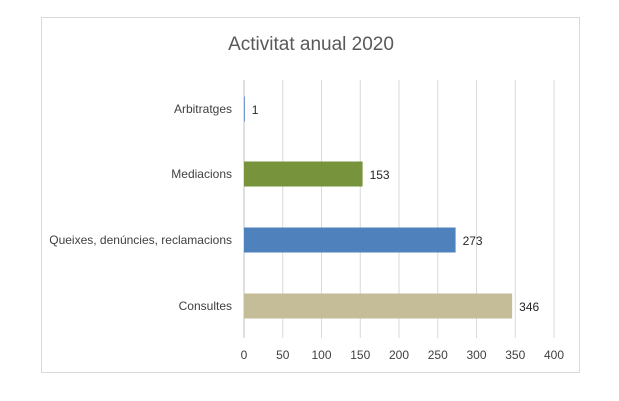 Image resolution: width=619 pixels, height=401 pixels. Describe the element at coordinates (205, 306) in the screenshot. I see `category-label: Consultes` at that location.